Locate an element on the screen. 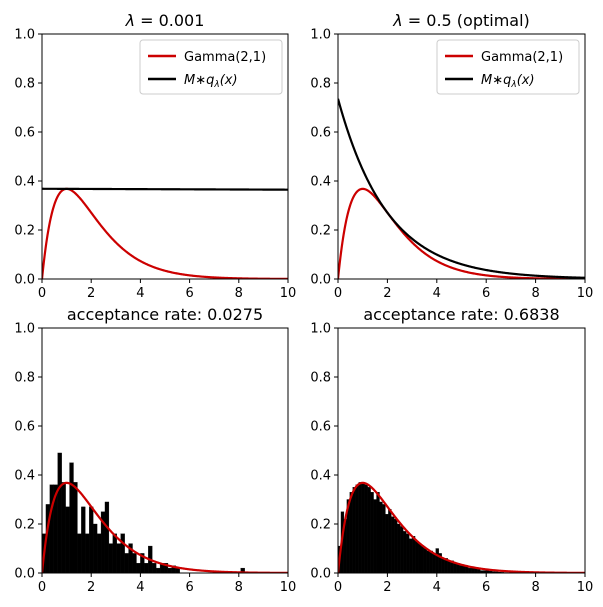  panel-title: acceptance rate: 0.0275 is located at coordinates (165, 314).